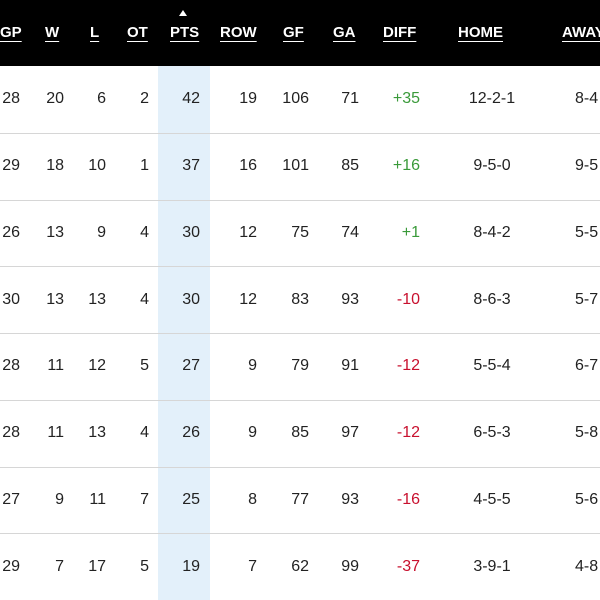 The height and width of the screenshot is (600, 600). What do you see at coordinates (191, 499) in the screenshot?
I see `table-cell: 25` at bounding box center [191, 499].